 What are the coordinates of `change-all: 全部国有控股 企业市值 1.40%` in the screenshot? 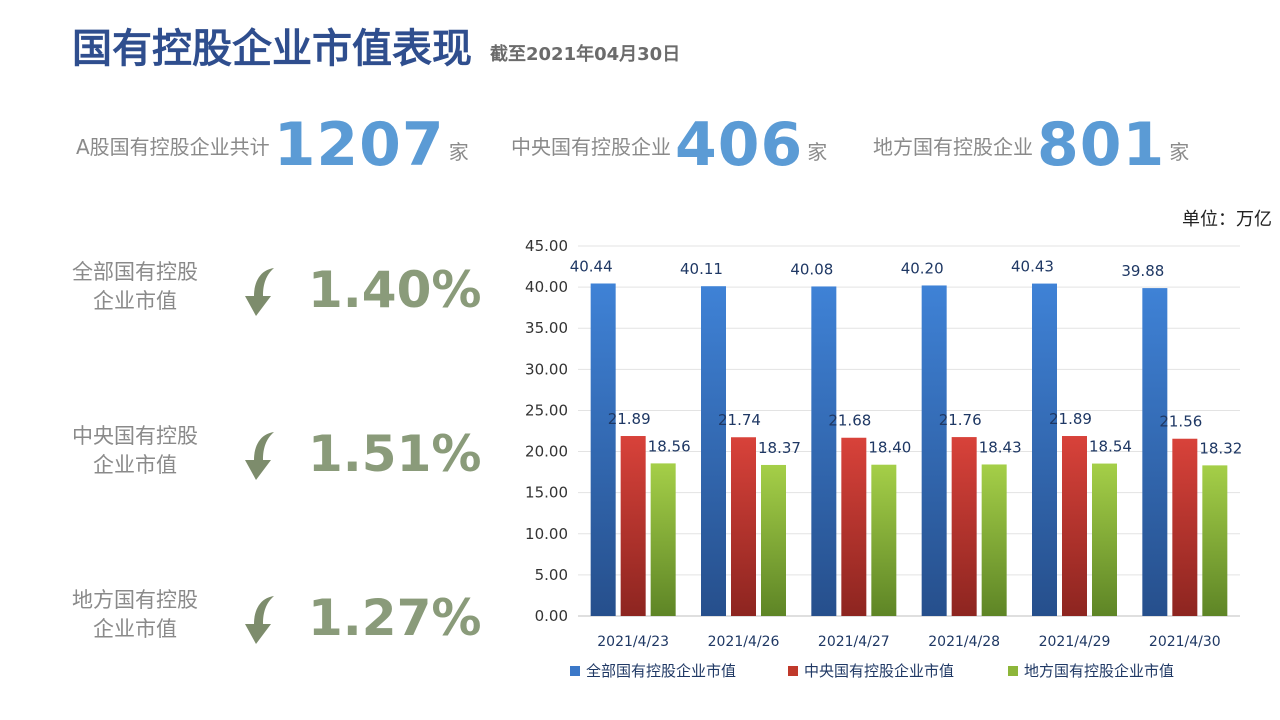 It's located at (266, 298).